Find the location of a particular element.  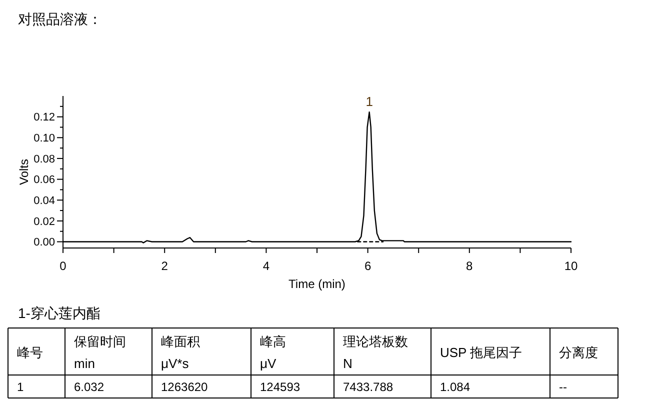

x-tick-label: 6 is located at coordinates (368, 266).